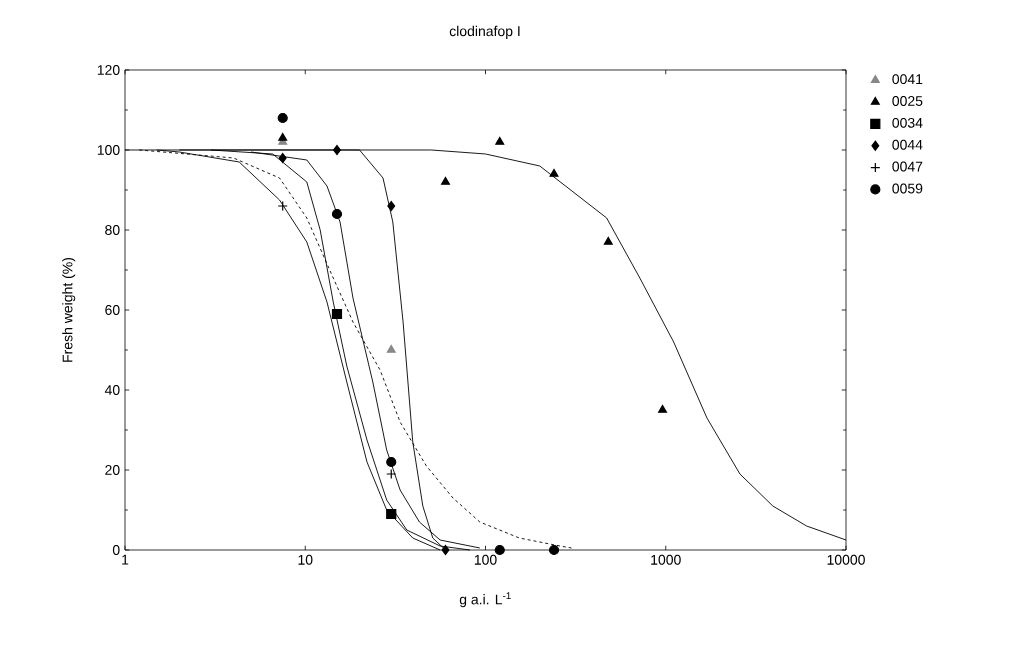  Describe the element at coordinates (116, 550) in the screenshot. I see `y-tick-label: 0` at that location.